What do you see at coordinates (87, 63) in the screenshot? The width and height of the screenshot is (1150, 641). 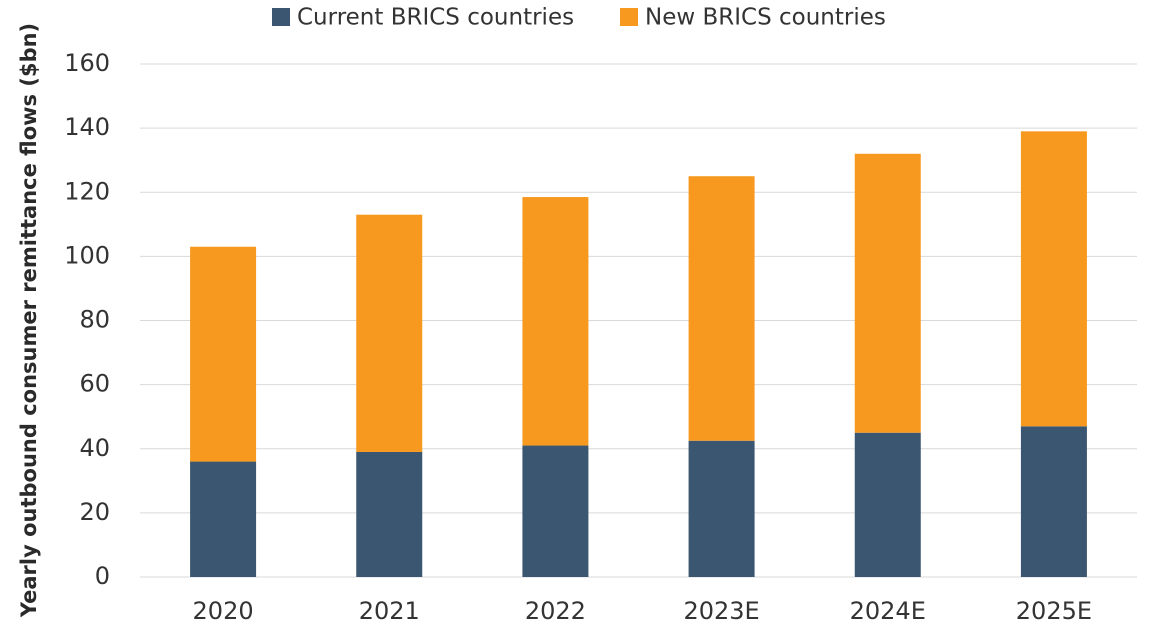 I see `y-tick-label: 160` at bounding box center [87, 63].